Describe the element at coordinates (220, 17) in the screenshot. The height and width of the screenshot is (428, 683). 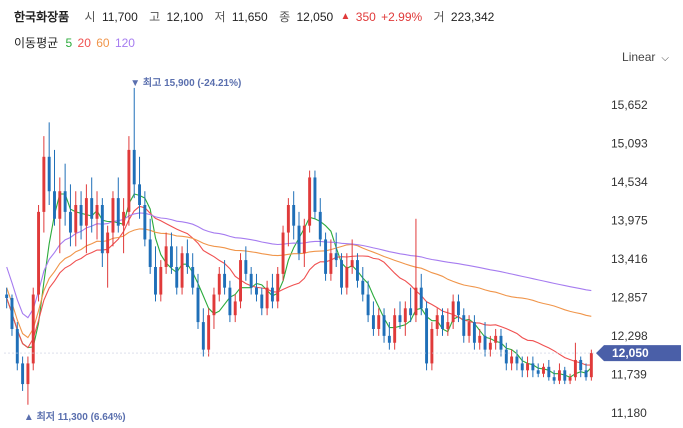
I see `low-label: 저` at that location.